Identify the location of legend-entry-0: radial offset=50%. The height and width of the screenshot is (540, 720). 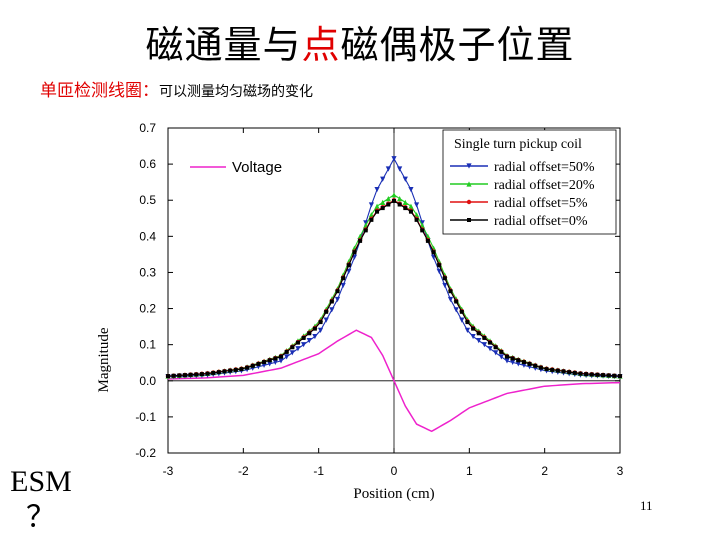
(522, 167).